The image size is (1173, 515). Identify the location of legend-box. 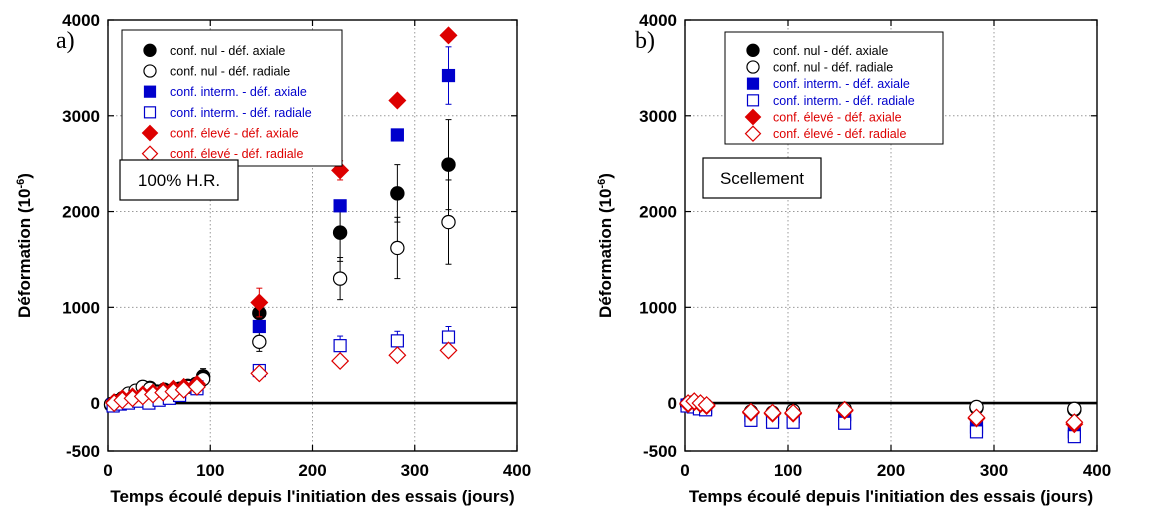
(834, 88).